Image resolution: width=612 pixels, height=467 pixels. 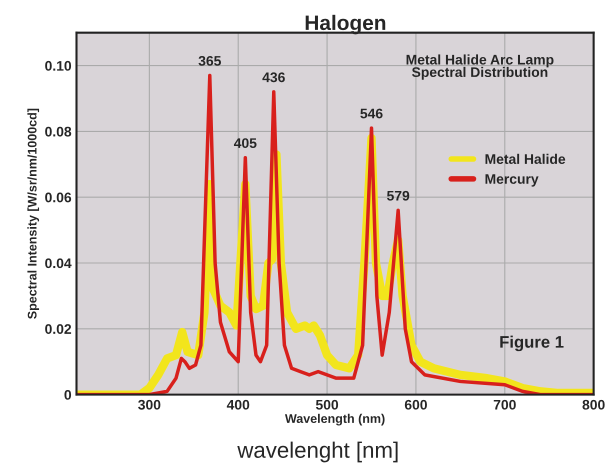 I want to click on x-tick-label: 500, so click(x=327, y=405).